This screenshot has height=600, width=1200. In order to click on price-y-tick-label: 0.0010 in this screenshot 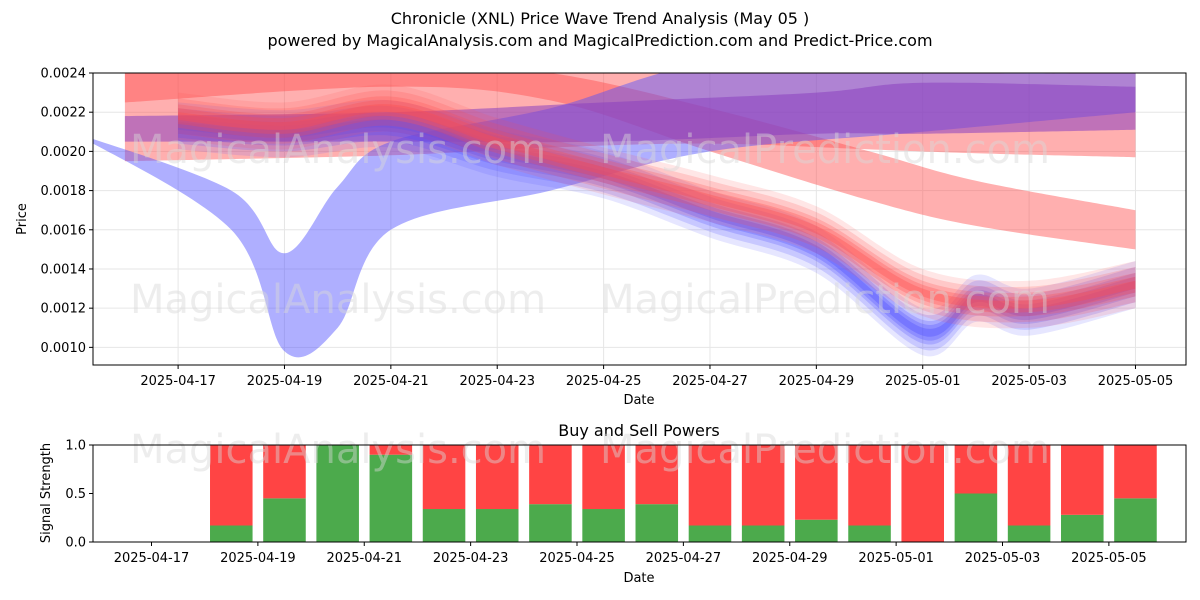, I will do `click(64, 348)`.